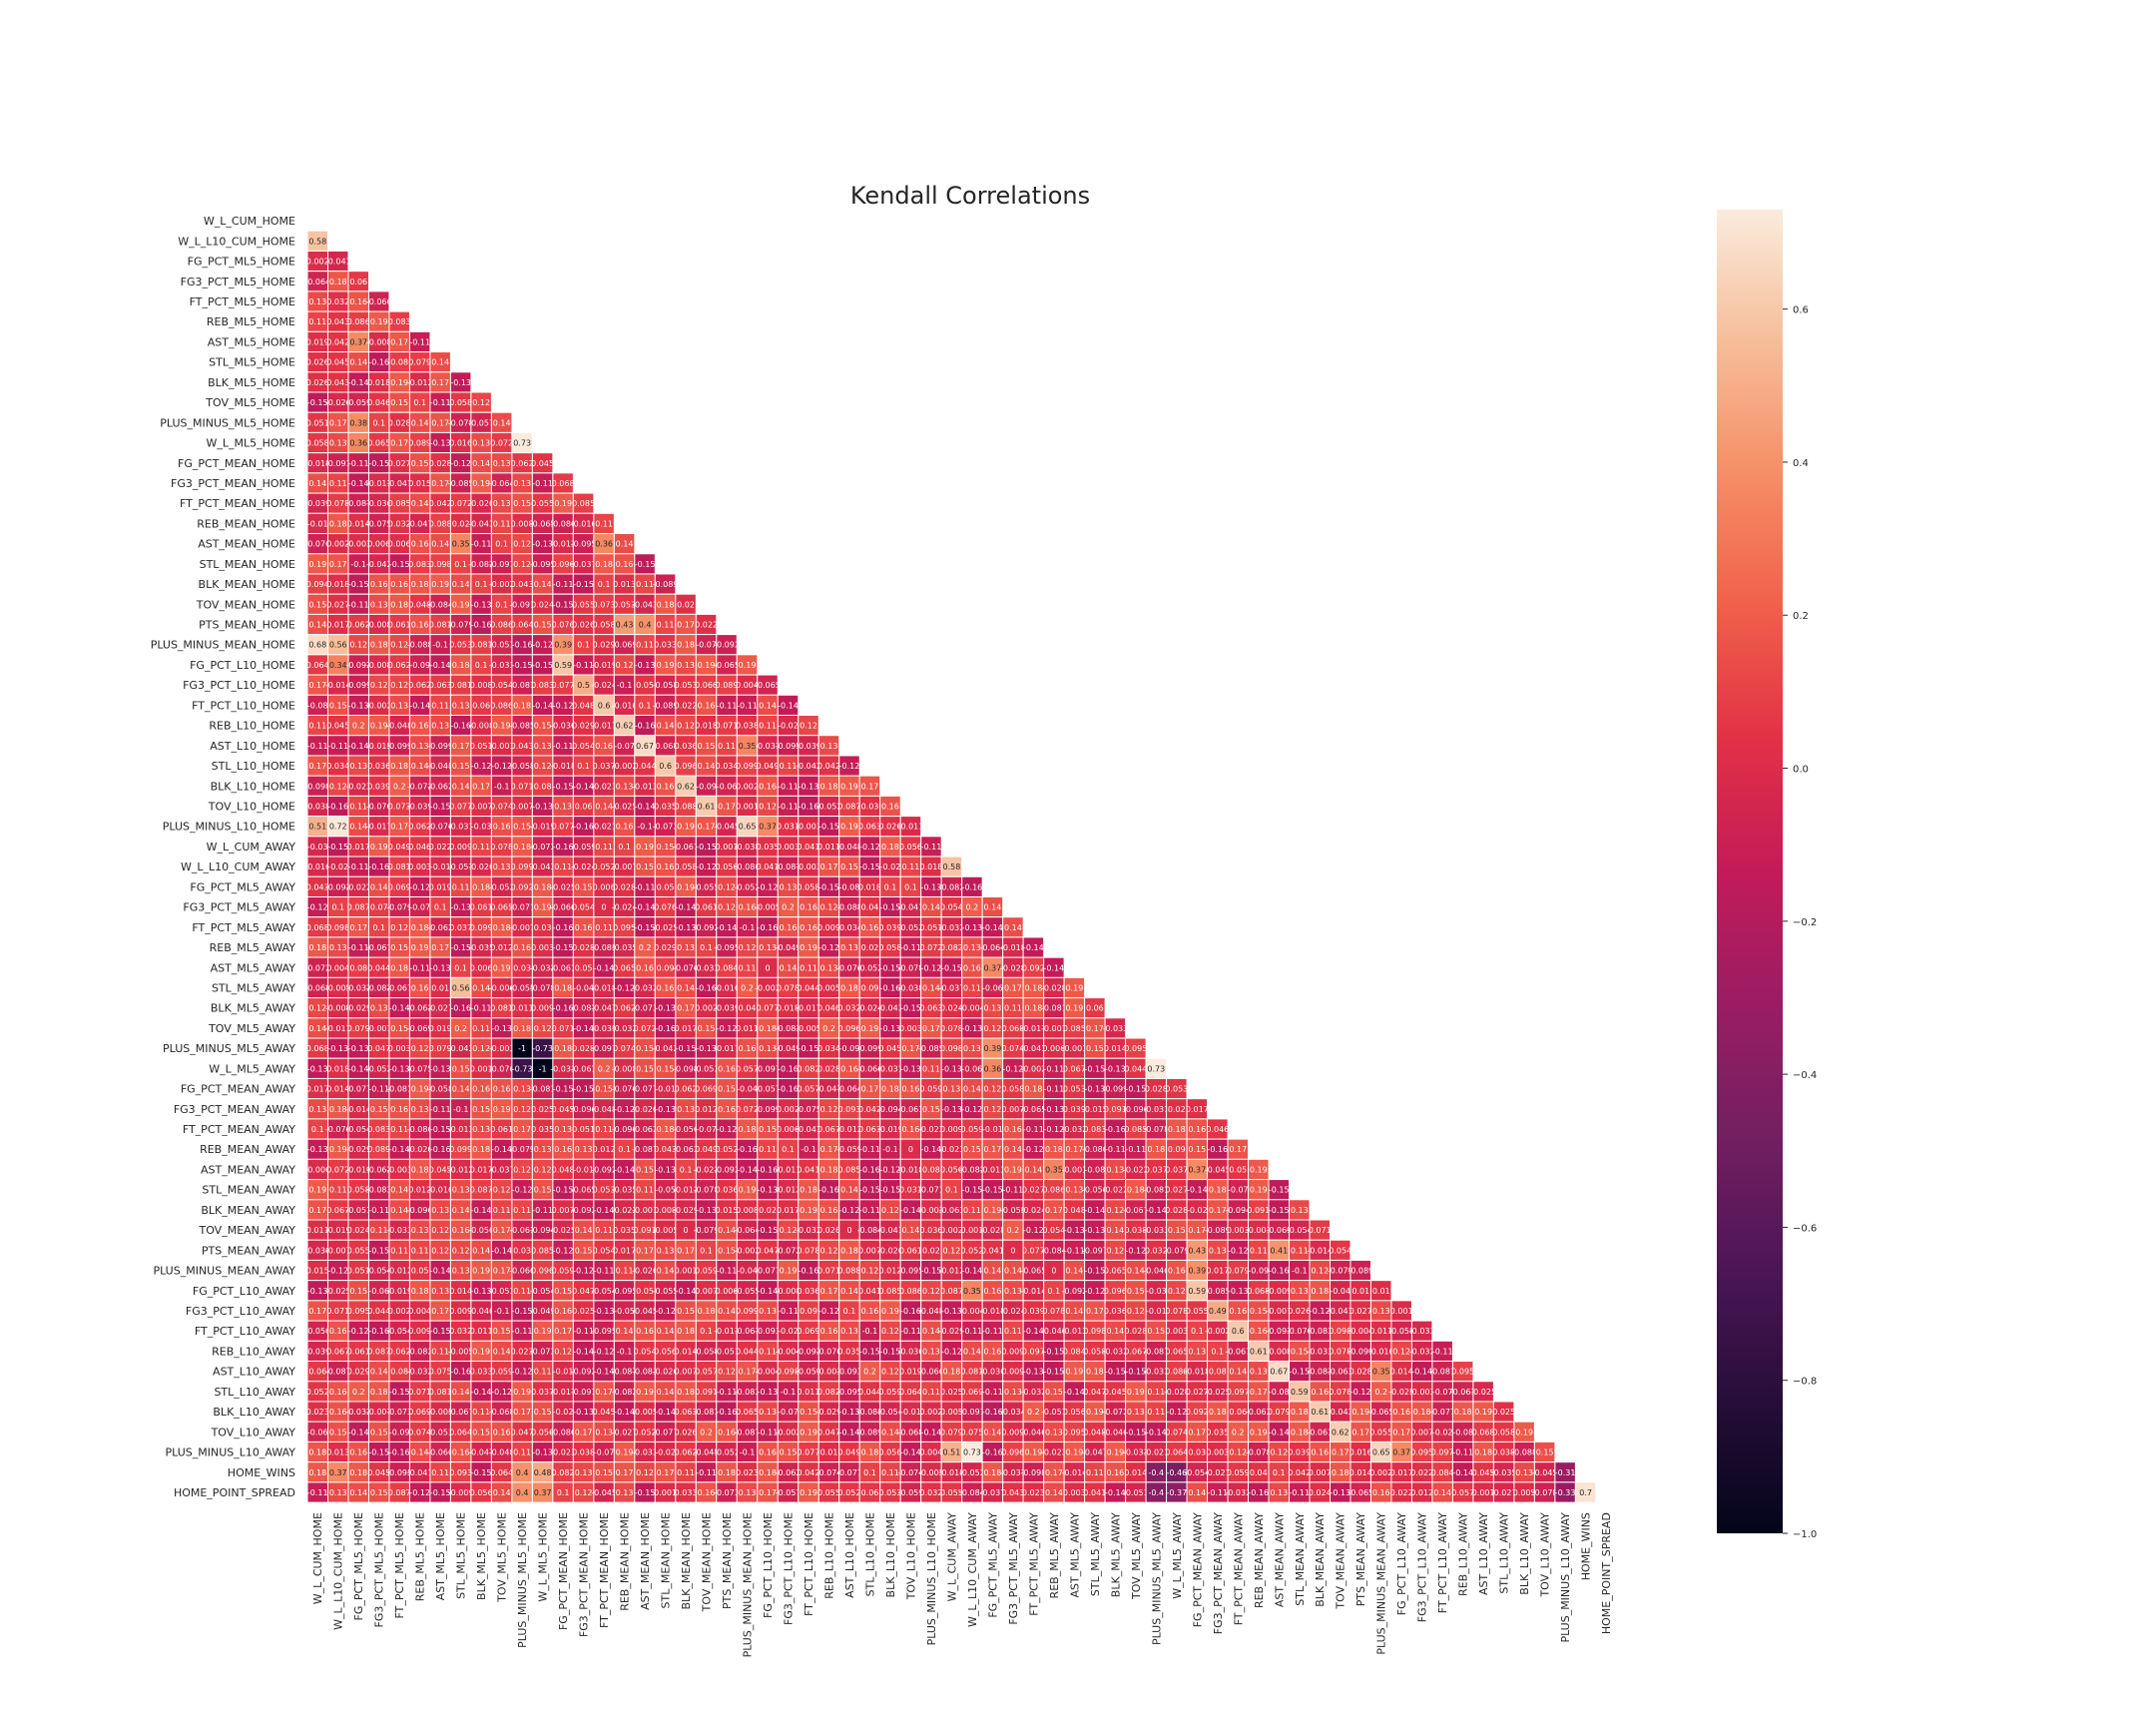 The image size is (2156, 1725). I want to click on heatmap-cell-label: -0.098, so click(317, 786).